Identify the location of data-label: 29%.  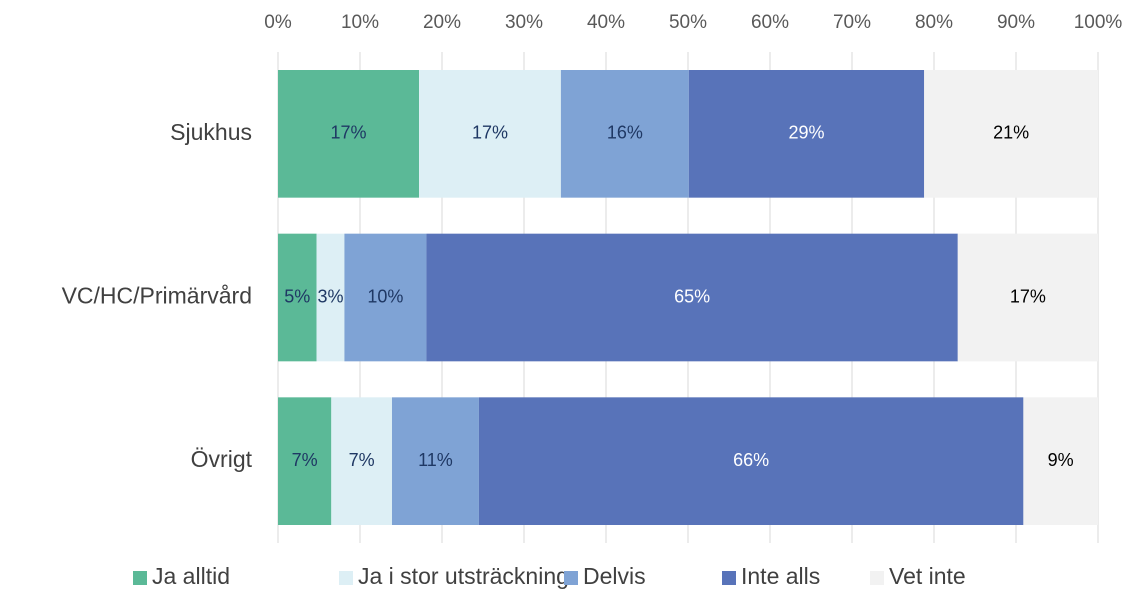
(806, 133).